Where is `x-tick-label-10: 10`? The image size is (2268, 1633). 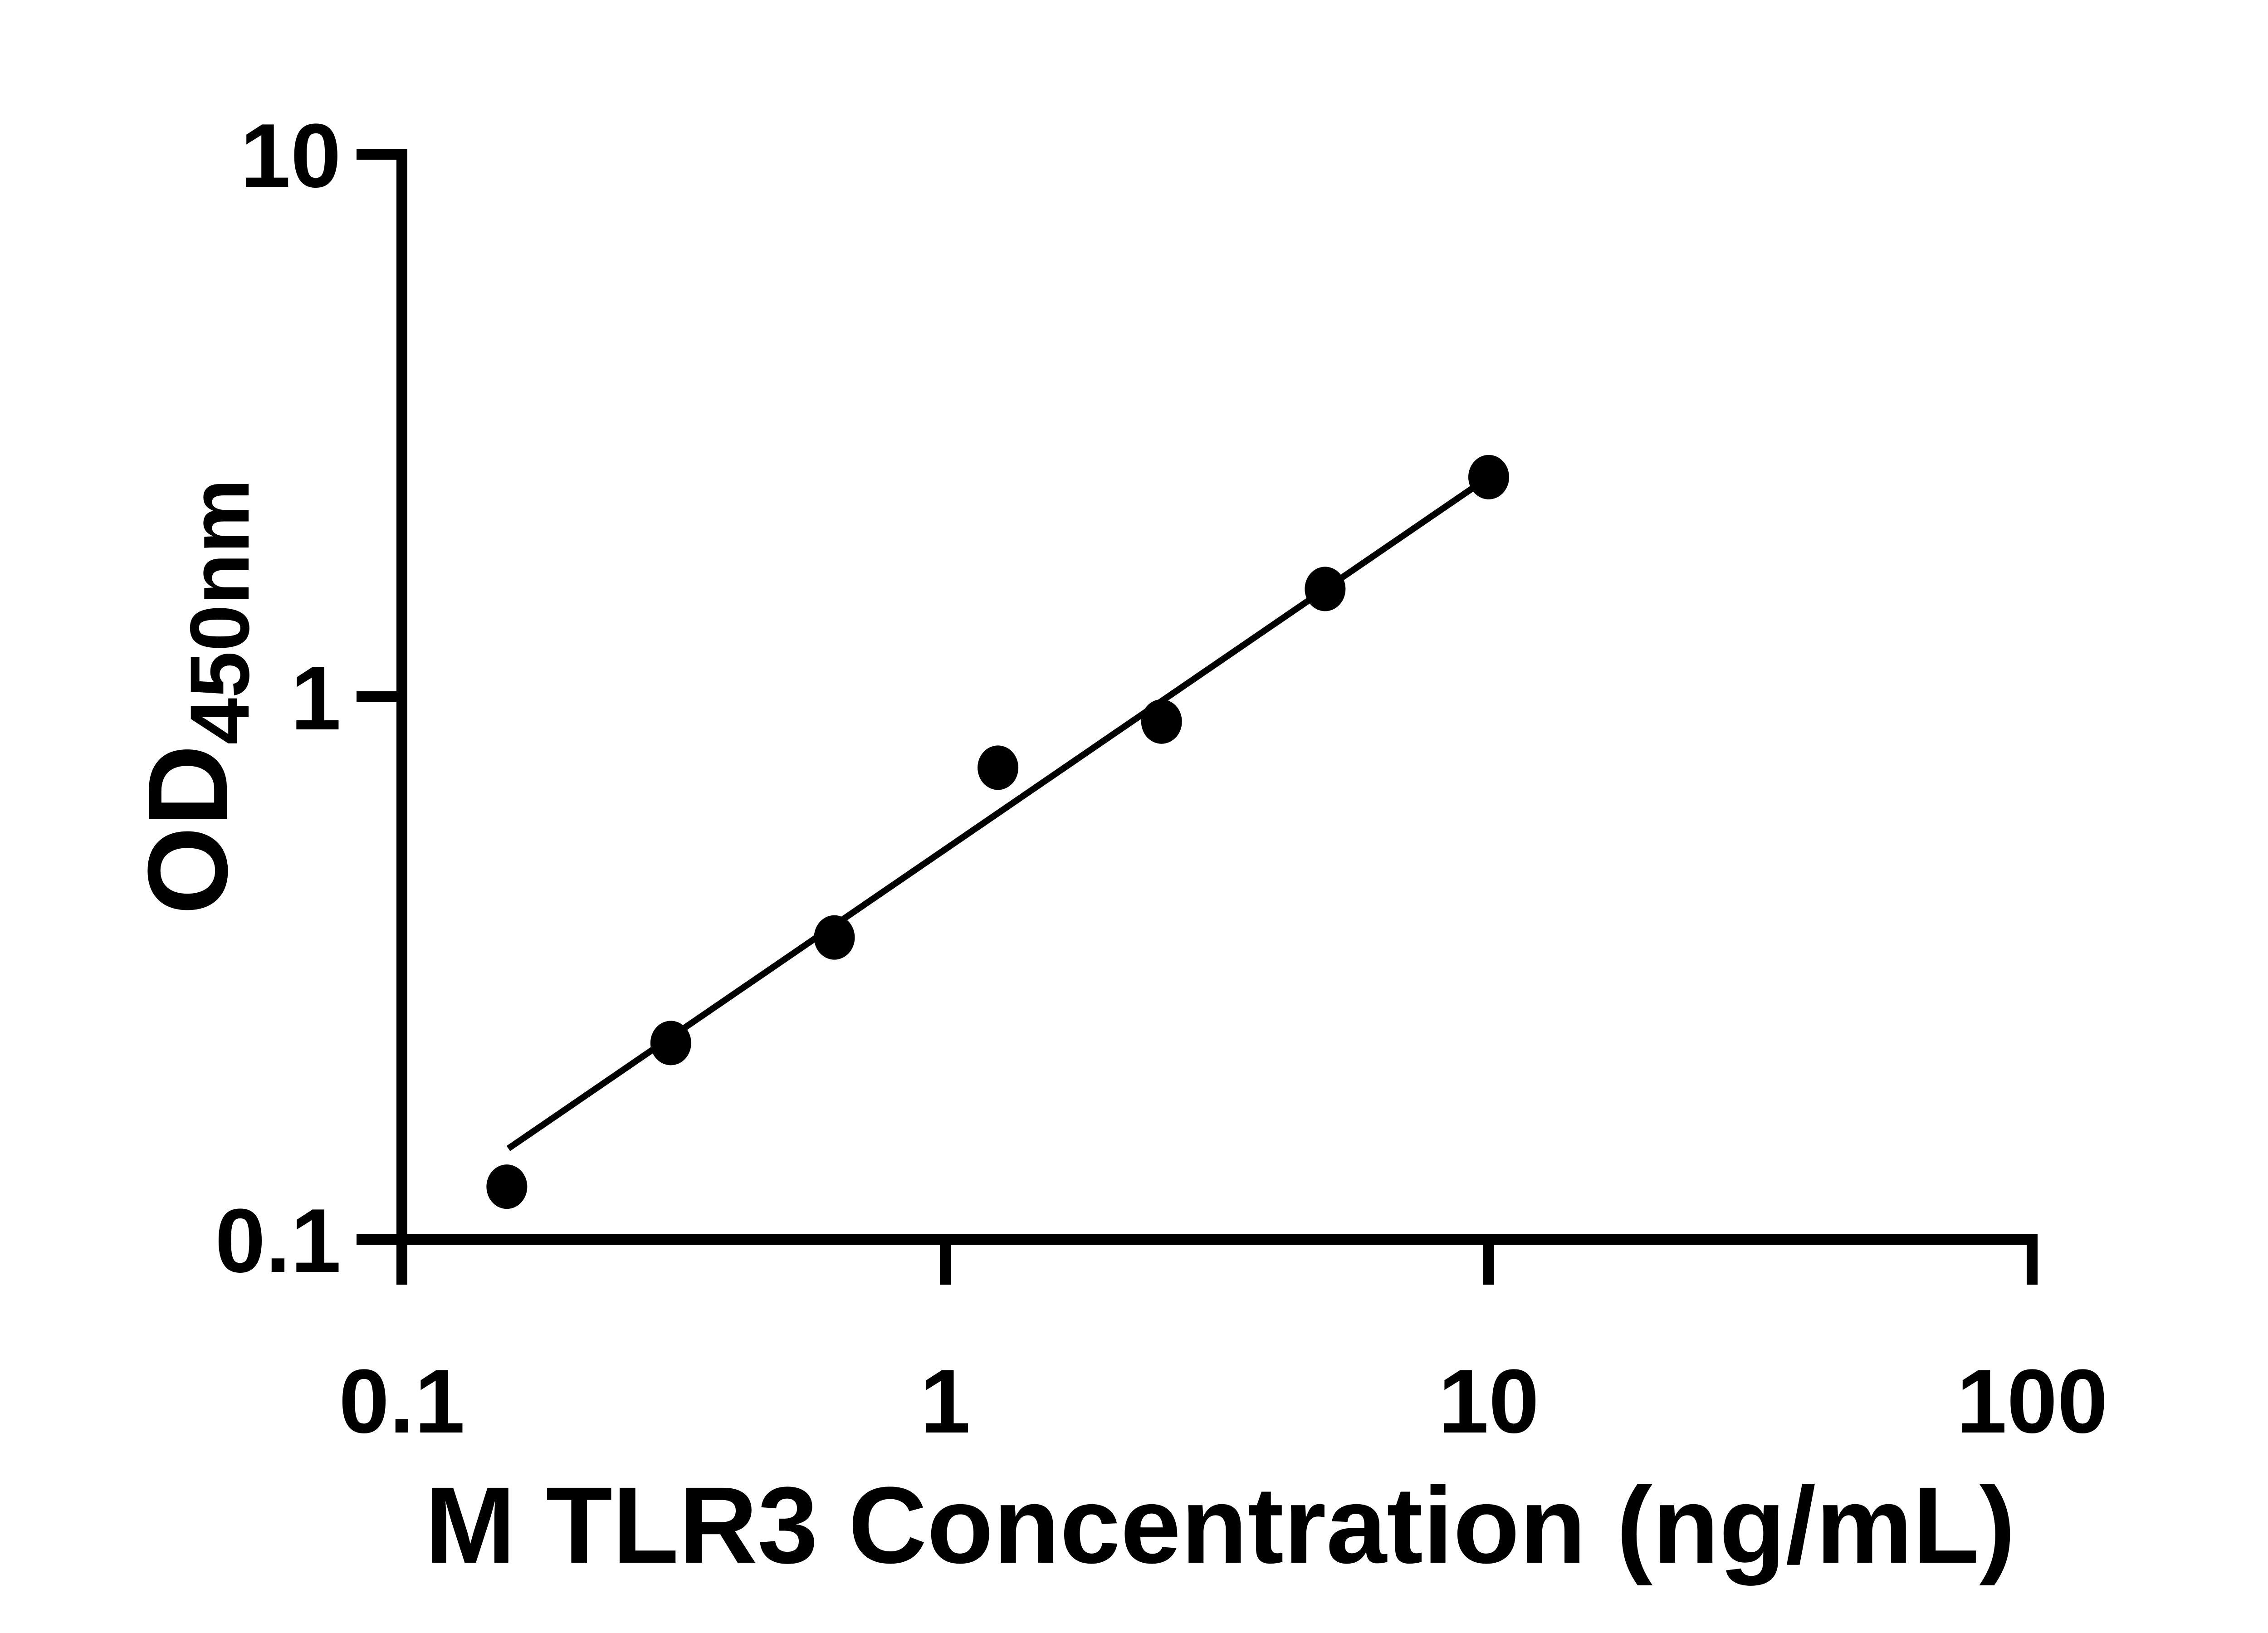 x-tick-label-10: 10 is located at coordinates (1489, 1401).